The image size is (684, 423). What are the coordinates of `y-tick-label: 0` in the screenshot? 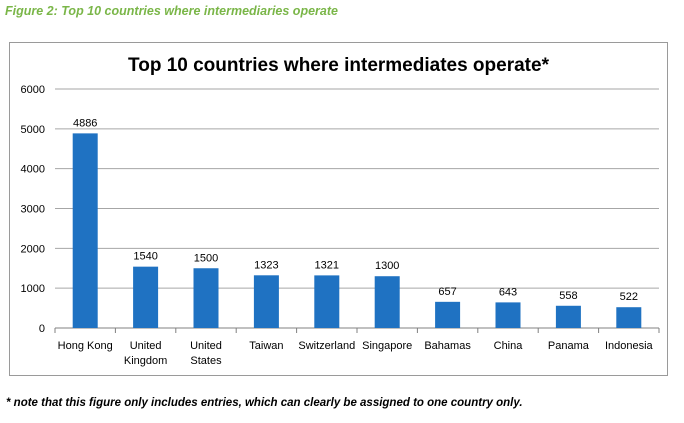 It's located at (42, 329).